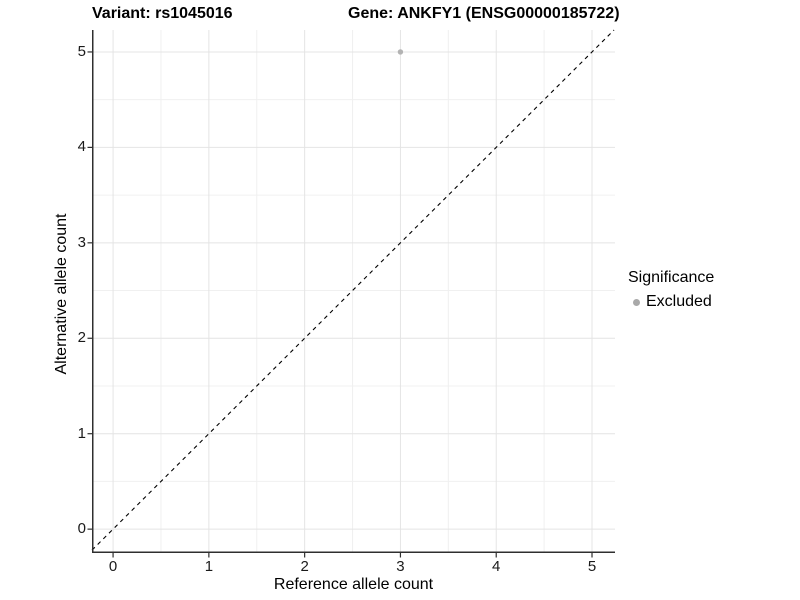 The height and width of the screenshot is (600, 800). Describe the element at coordinates (81, 147) in the screenshot. I see `y-tick-label: 4` at that location.